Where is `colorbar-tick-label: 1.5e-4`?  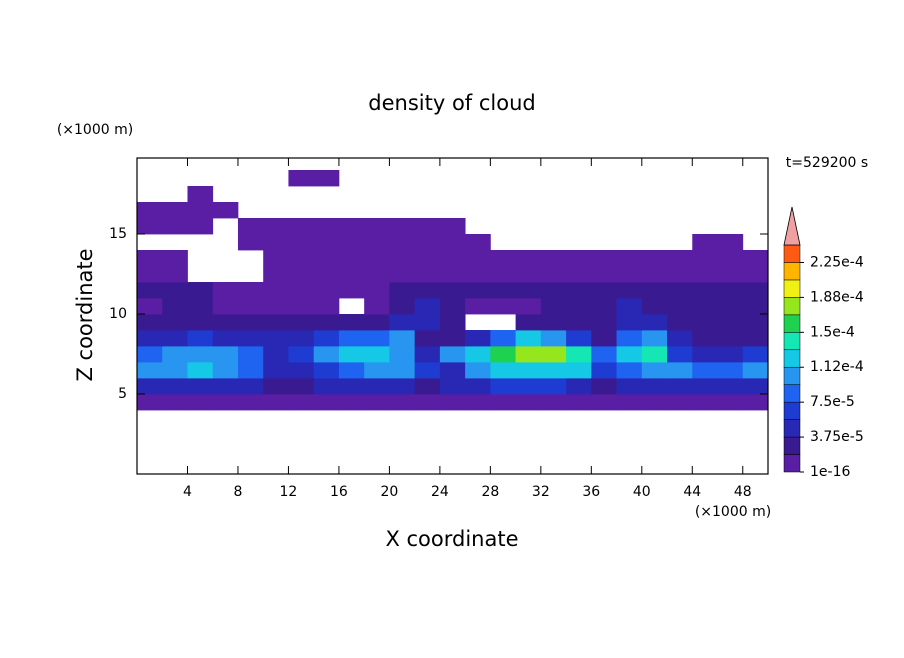 colorbar-tick-label: 1.5e-4 is located at coordinates (832, 332).